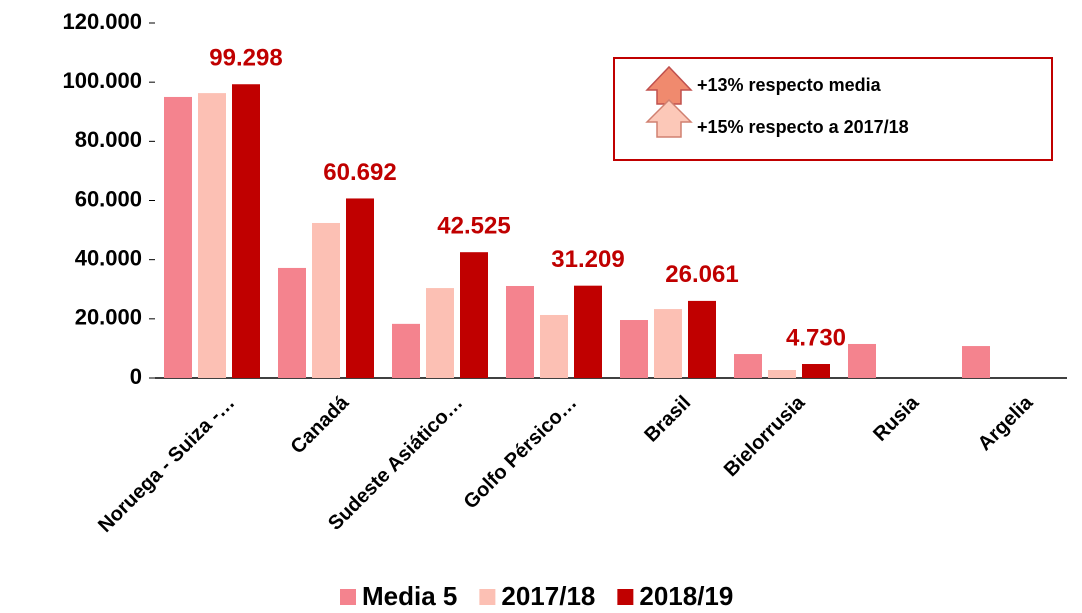  Describe the element at coordinates (136, 376) in the screenshot. I see `y-tick-label: 0` at that location.